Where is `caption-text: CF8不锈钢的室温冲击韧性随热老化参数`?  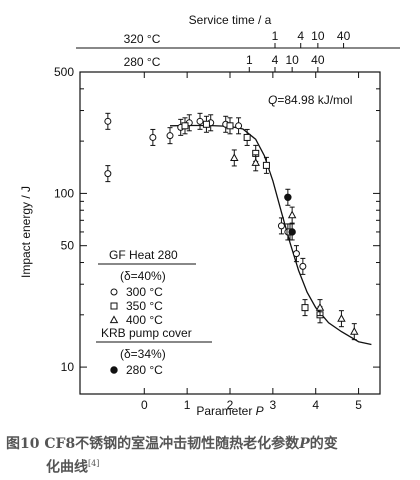 caption-text: CF8不锈钢的室温冲击韧性随热老化参数 is located at coordinates (172, 444).